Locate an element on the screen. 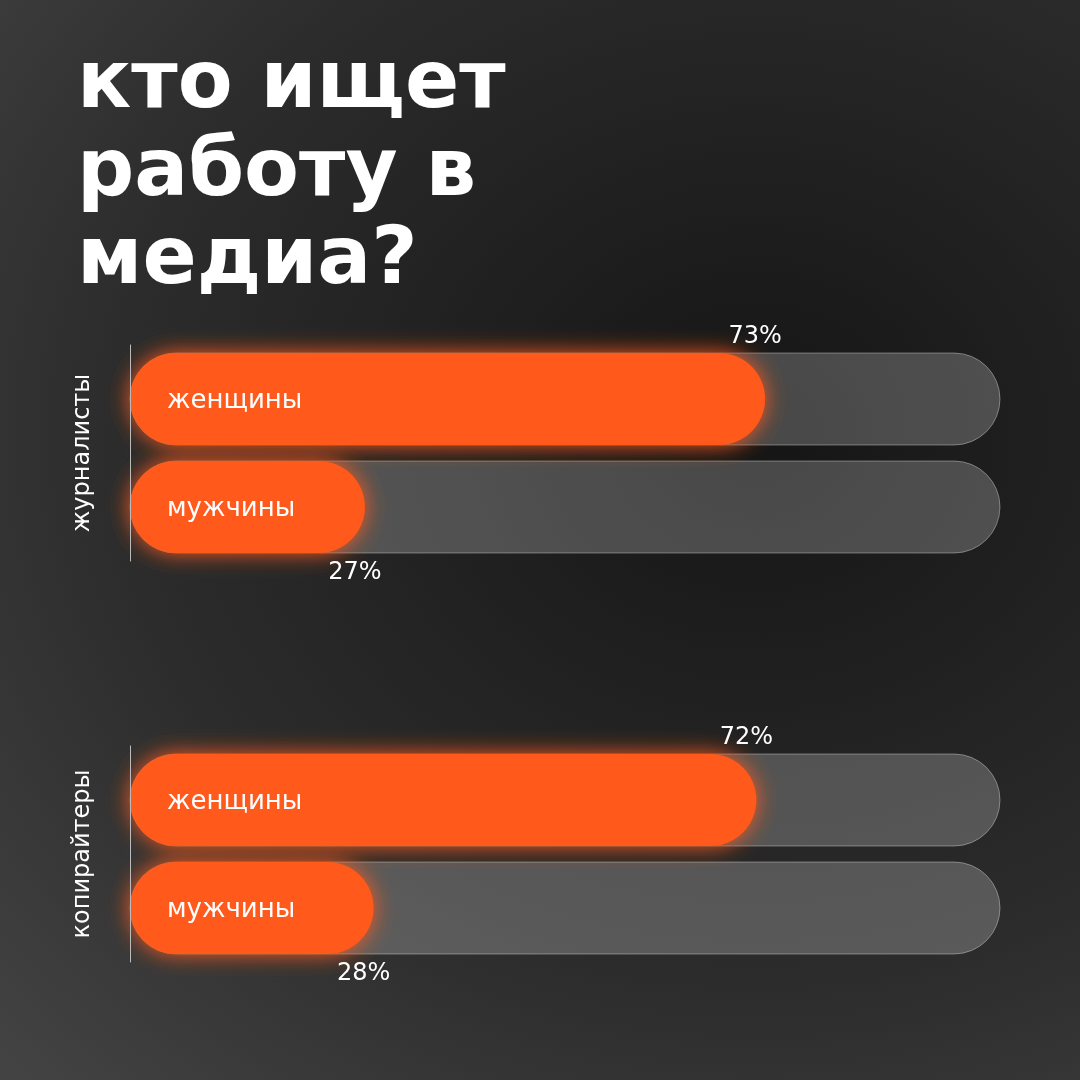  chart-title: кто ищет работу в медиа? is located at coordinates (305, 167).